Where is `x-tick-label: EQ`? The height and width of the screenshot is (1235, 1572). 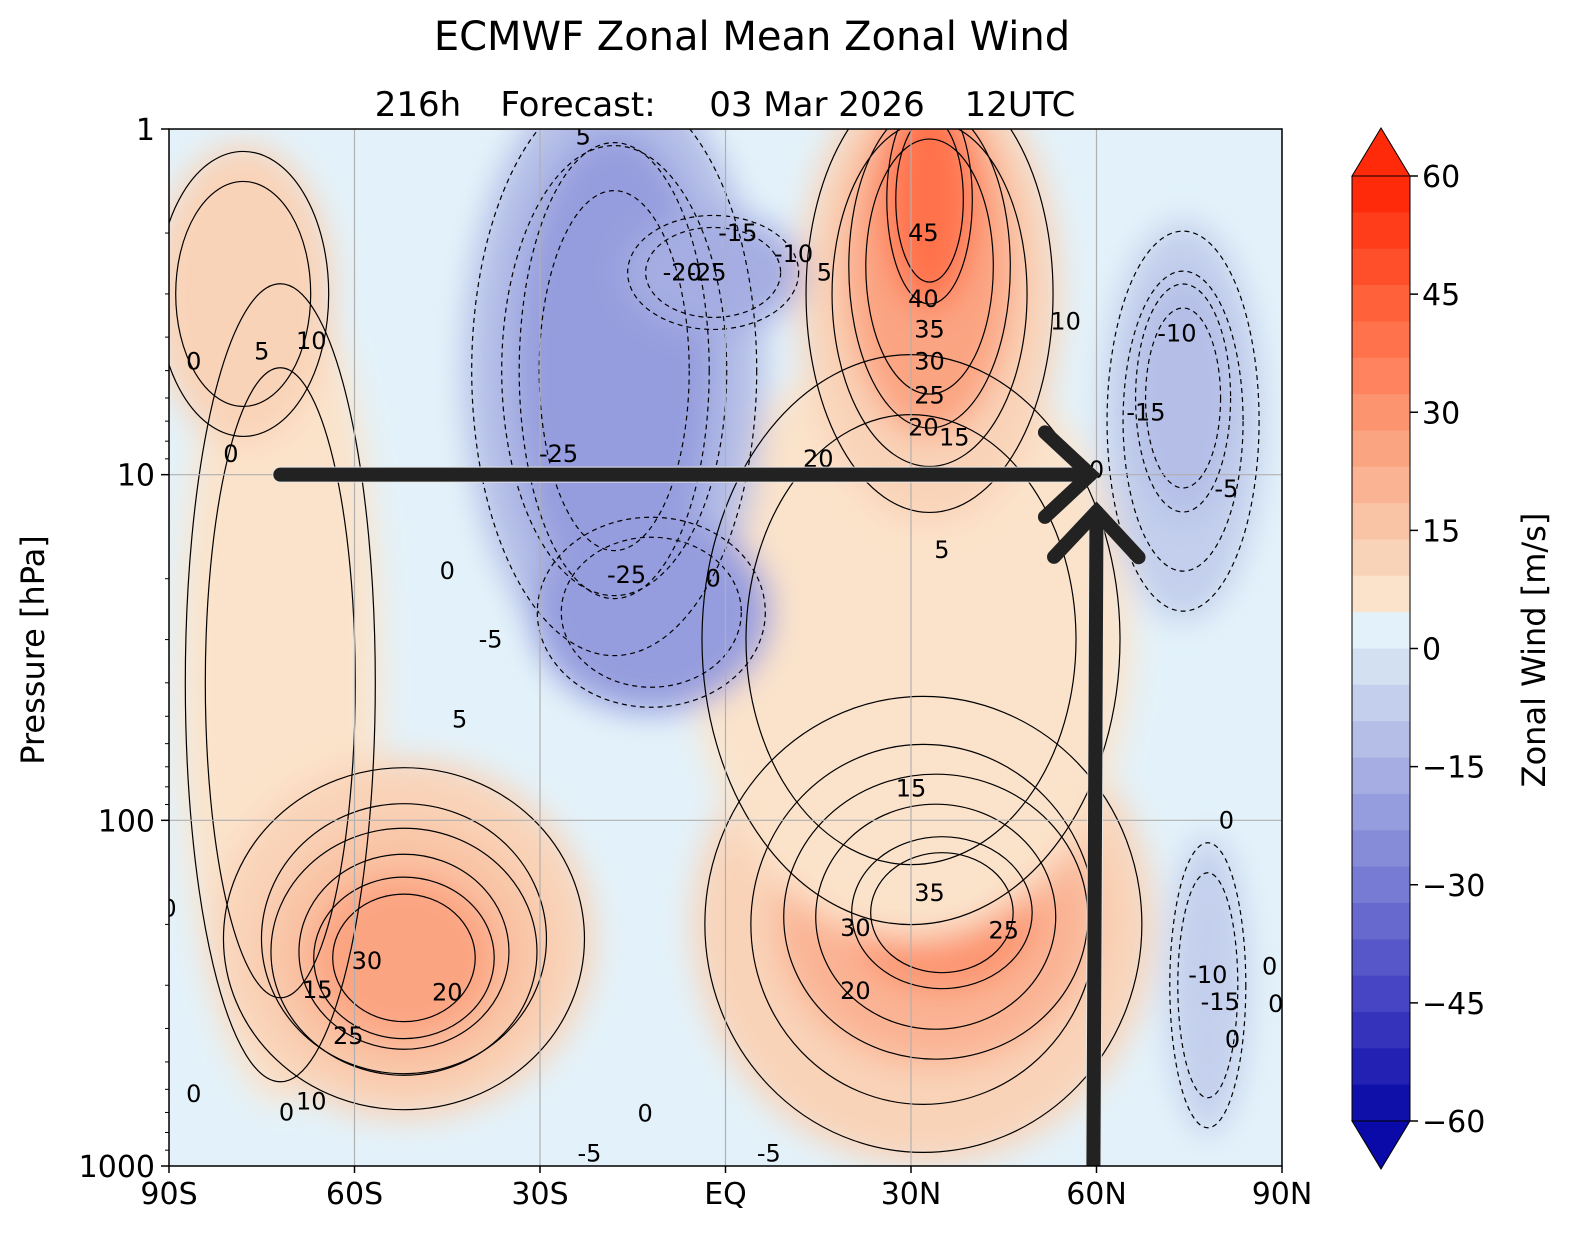 x-tick-label: EQ is located at coordinates (725, 1194).